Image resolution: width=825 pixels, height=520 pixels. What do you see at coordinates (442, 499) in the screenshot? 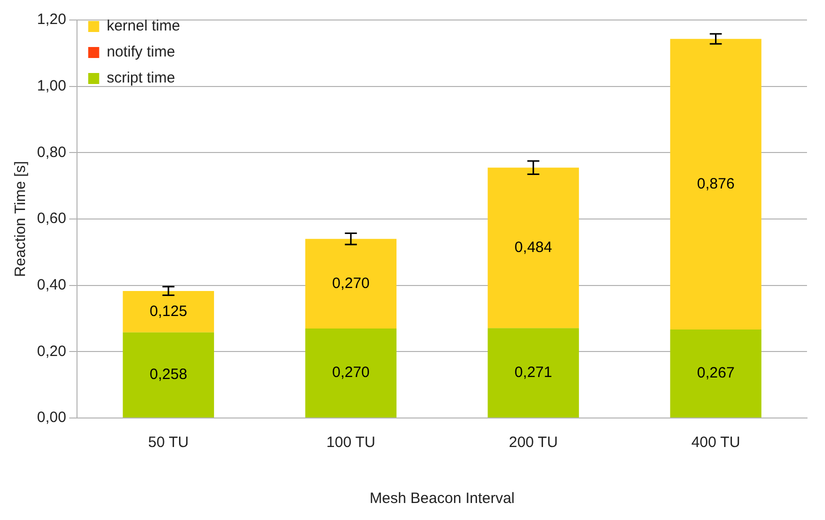
I see `x-axis-title: Mesh Beacon Interval` at bounding box center [442, 499].